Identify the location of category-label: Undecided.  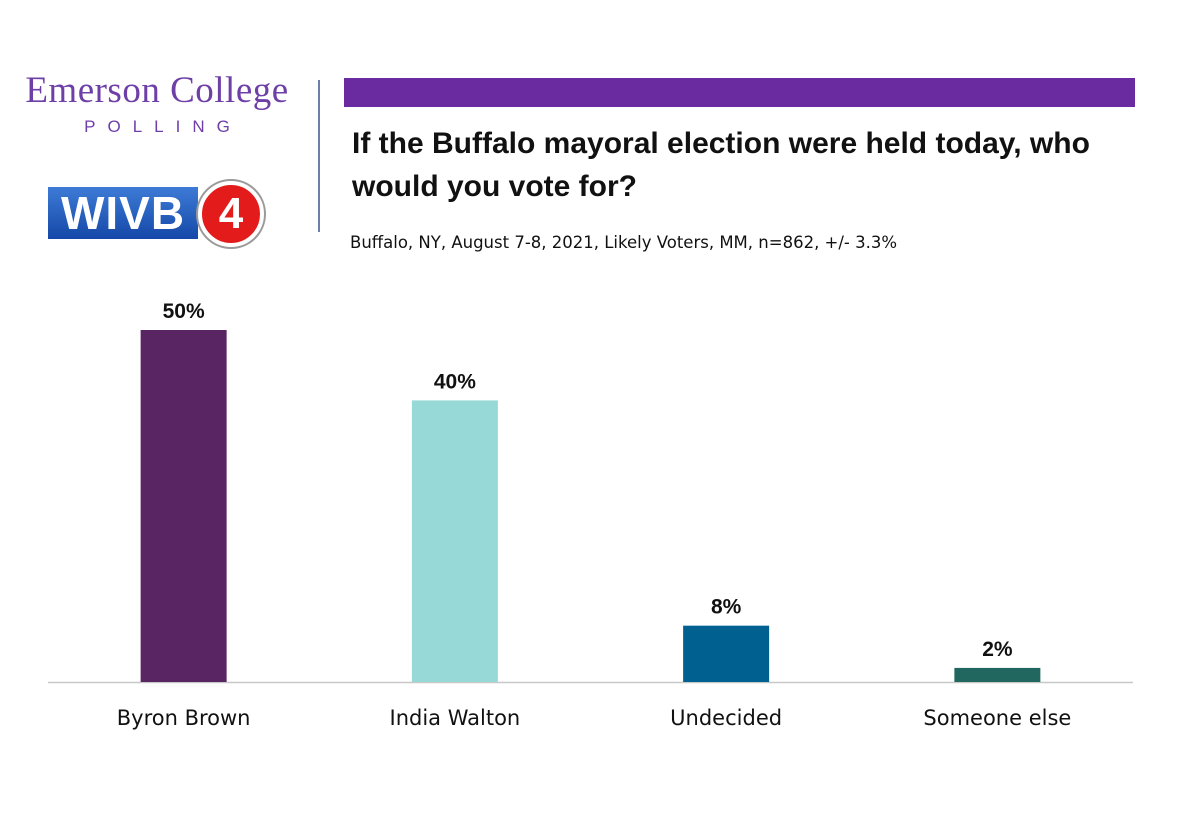
(726, 718).